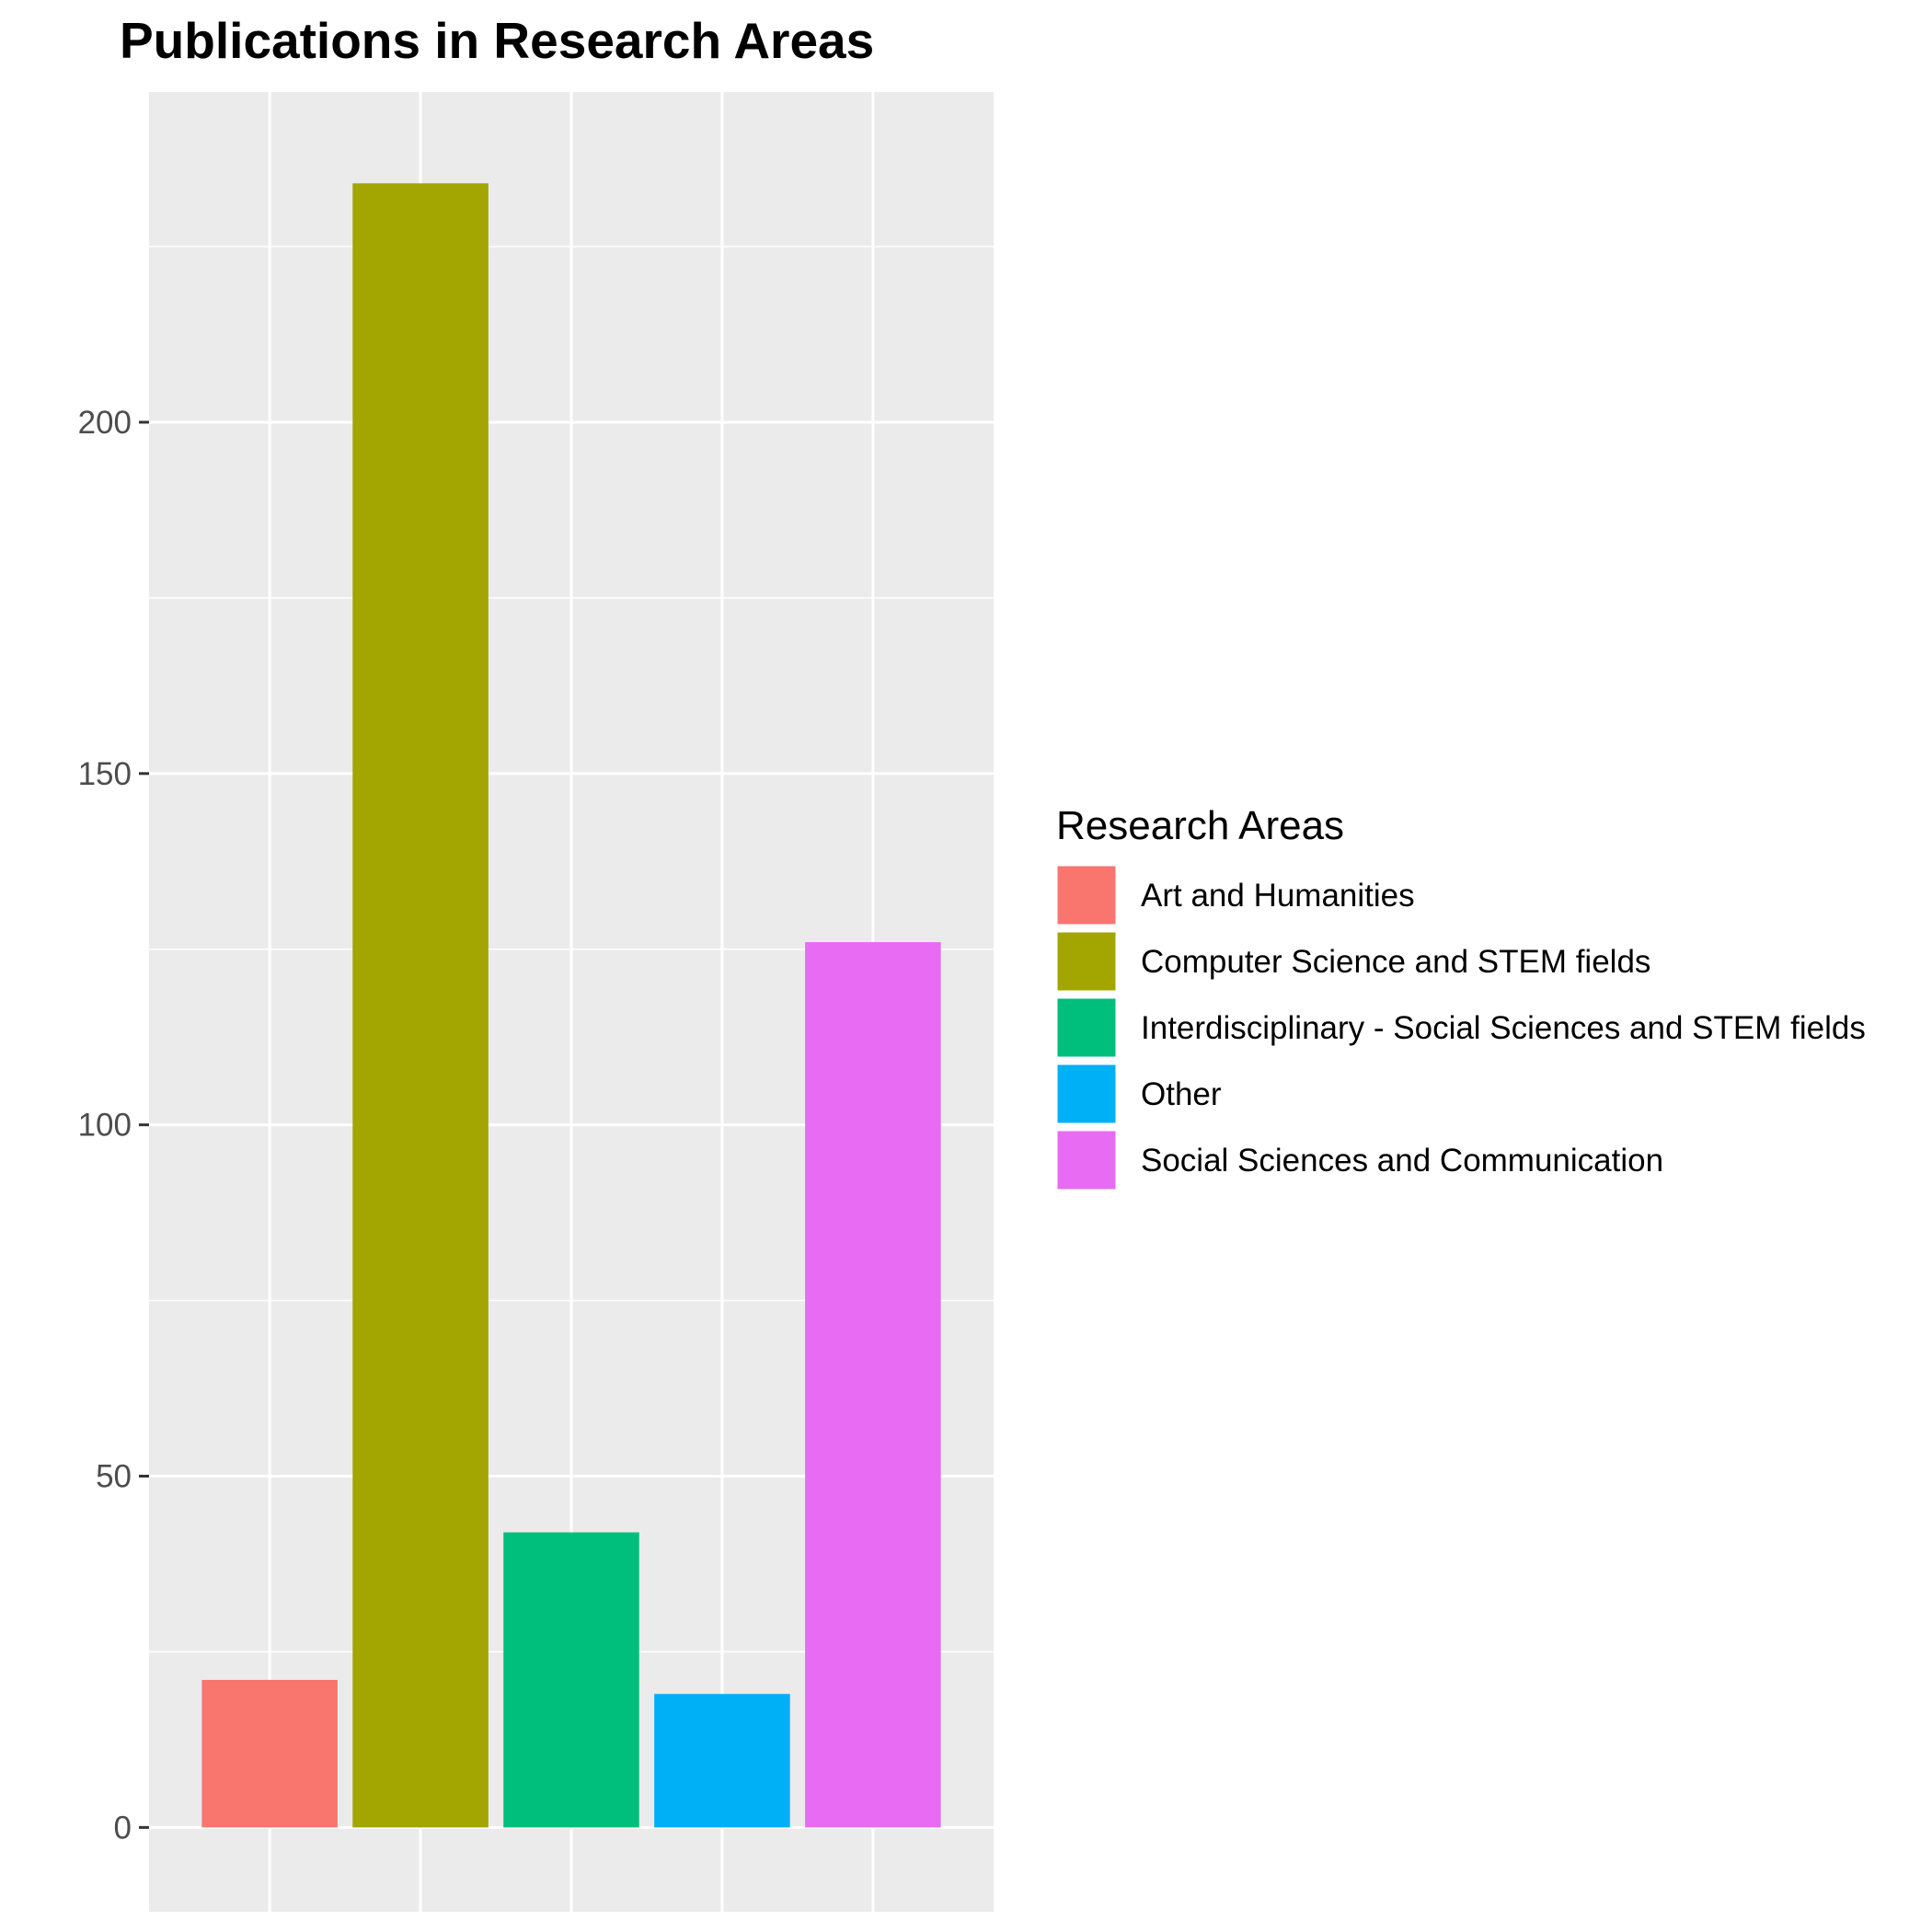  Describe the element at coordinates (105, 423) in the screenshot. I see `y-tick-label: 200` at that location.